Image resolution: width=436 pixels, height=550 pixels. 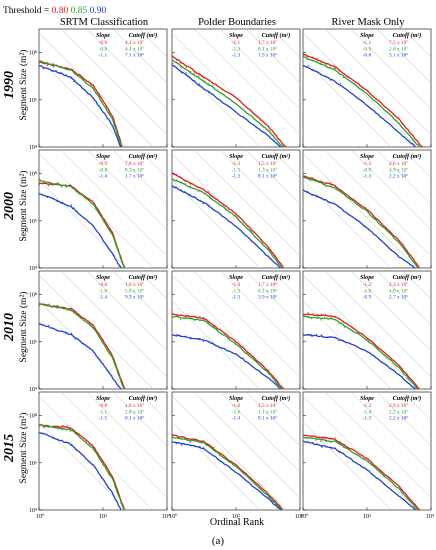 I want to click on legend-slope-0.90: -1.4, so click(x=103, y=298).